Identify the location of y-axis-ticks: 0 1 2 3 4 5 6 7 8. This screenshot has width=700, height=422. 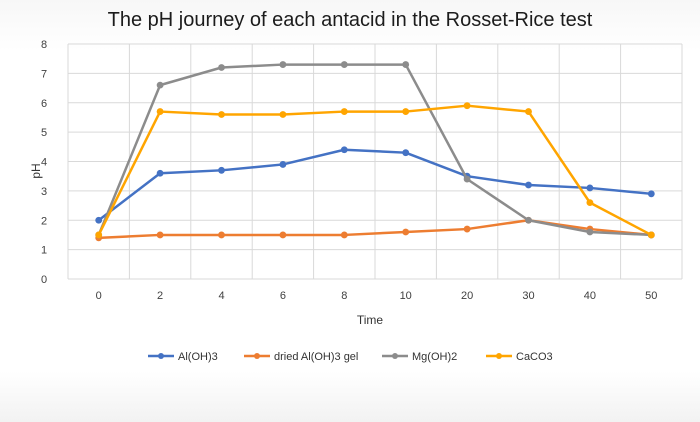
(44, 162).